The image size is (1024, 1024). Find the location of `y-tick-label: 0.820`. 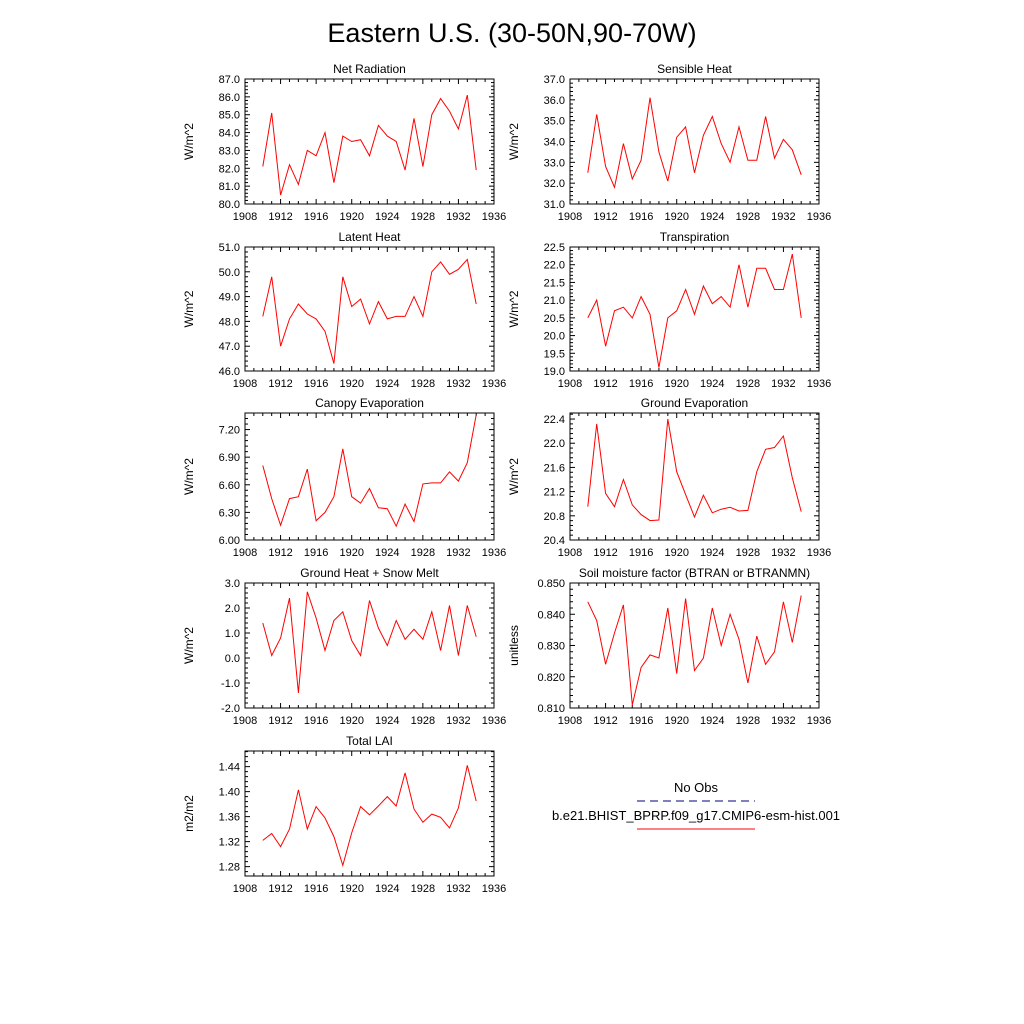

y-tick-label: 0.820 is located at coordinates (551, 678).